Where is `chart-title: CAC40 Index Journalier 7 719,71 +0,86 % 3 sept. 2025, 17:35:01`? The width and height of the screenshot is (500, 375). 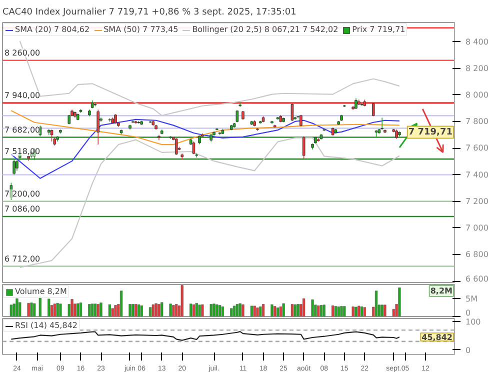
chart-title: CAC40 Index Journalier 7 719,71 +0,86 % 3 sept. 2025, 17:35:01 is located at coordinates (149, 13).